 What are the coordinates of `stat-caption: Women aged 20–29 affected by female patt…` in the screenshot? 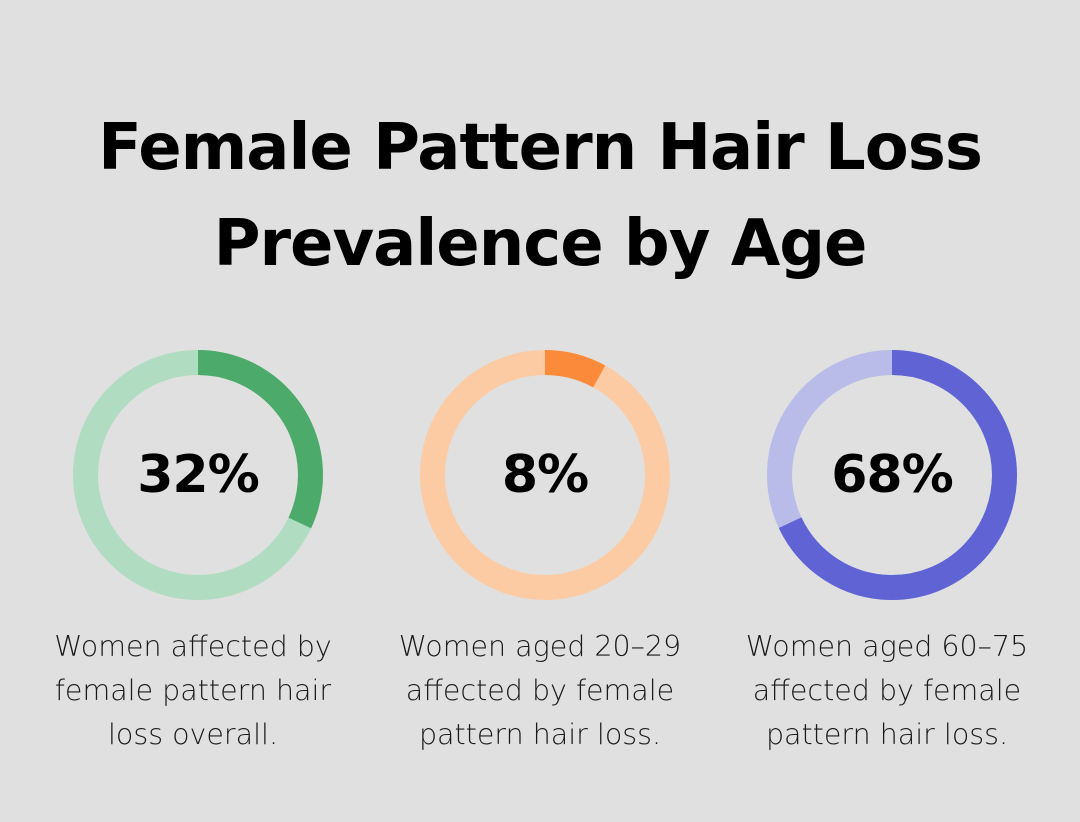 It's located at (540, 690).